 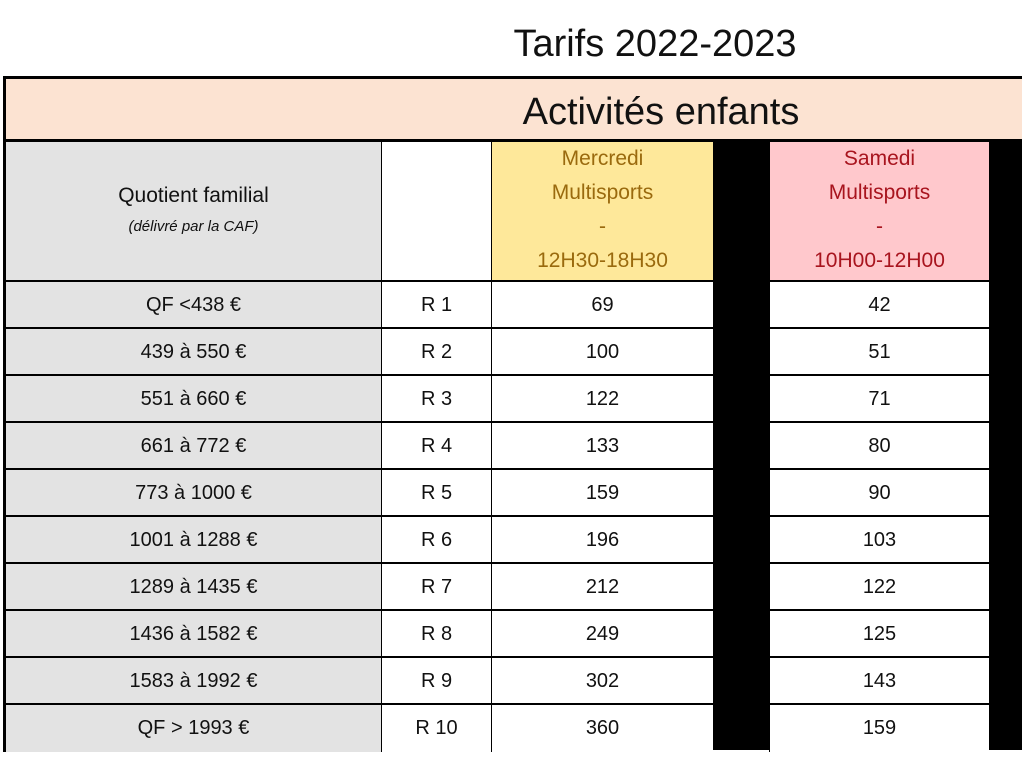 I want to click on samedi-price-cell: 103, so click(x=879, y=539).